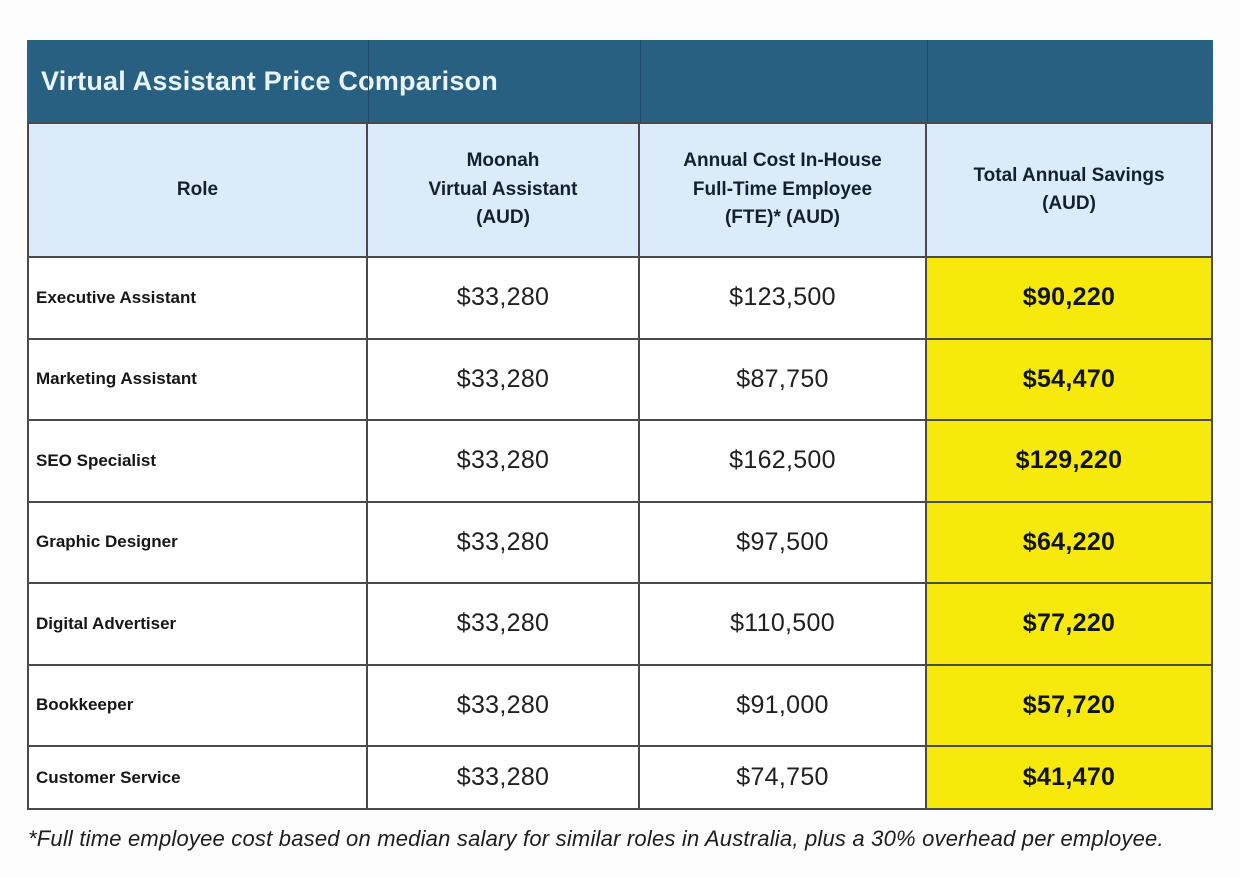 Image resolution: width=1240 pixels, height=877 pixels. Describe the element at coordinates (198, 191) in the screenshot. I see `column-header-role: Role` at that location.